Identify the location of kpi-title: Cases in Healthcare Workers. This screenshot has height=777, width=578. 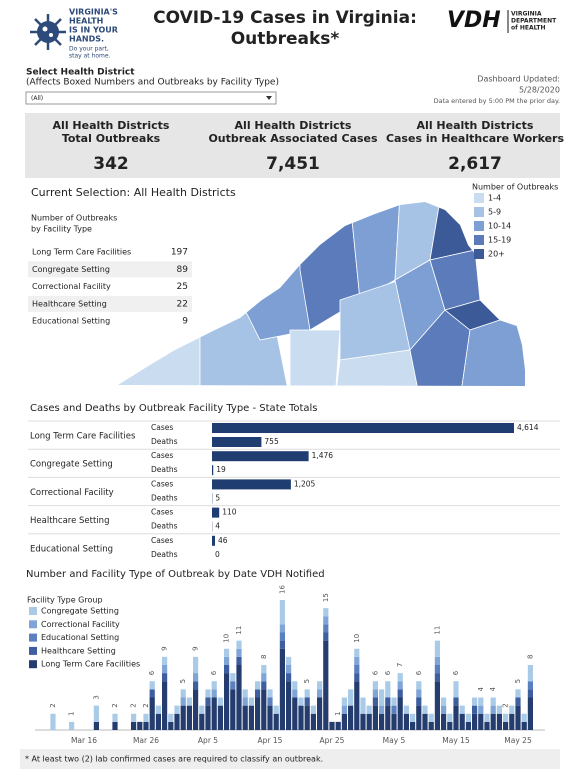
(475, 138).